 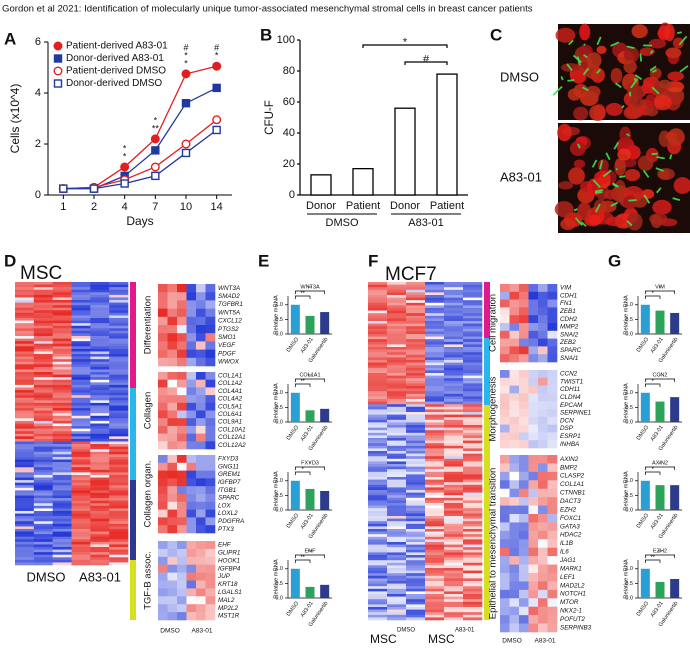 What do you see at coordinates (170, 631) in the screenshot?
I see `subheatmap-column-label: DMSO` at bounding box center [170, 631].